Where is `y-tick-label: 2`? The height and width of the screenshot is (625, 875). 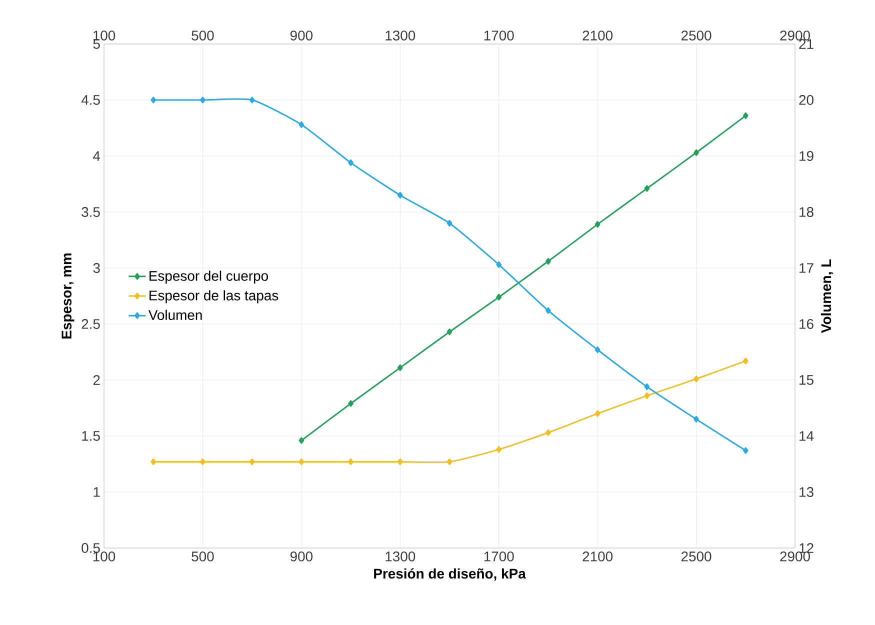 y-tick-label: 2 is located at coordinates (96, 380).